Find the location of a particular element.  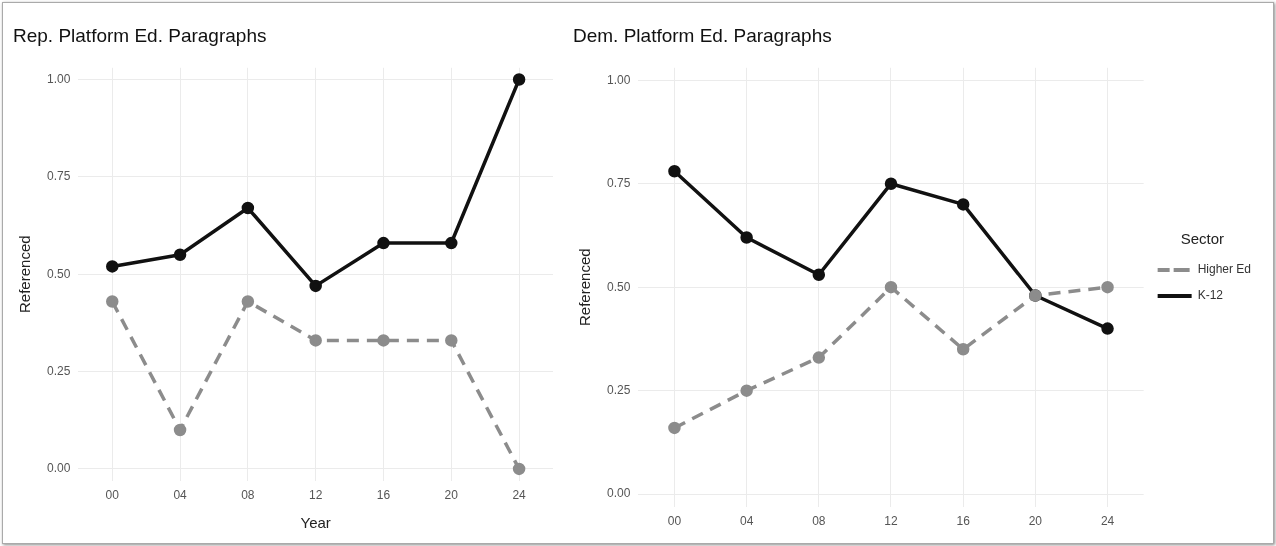

legend-title: Sector is located at coordinates (1202, 238).